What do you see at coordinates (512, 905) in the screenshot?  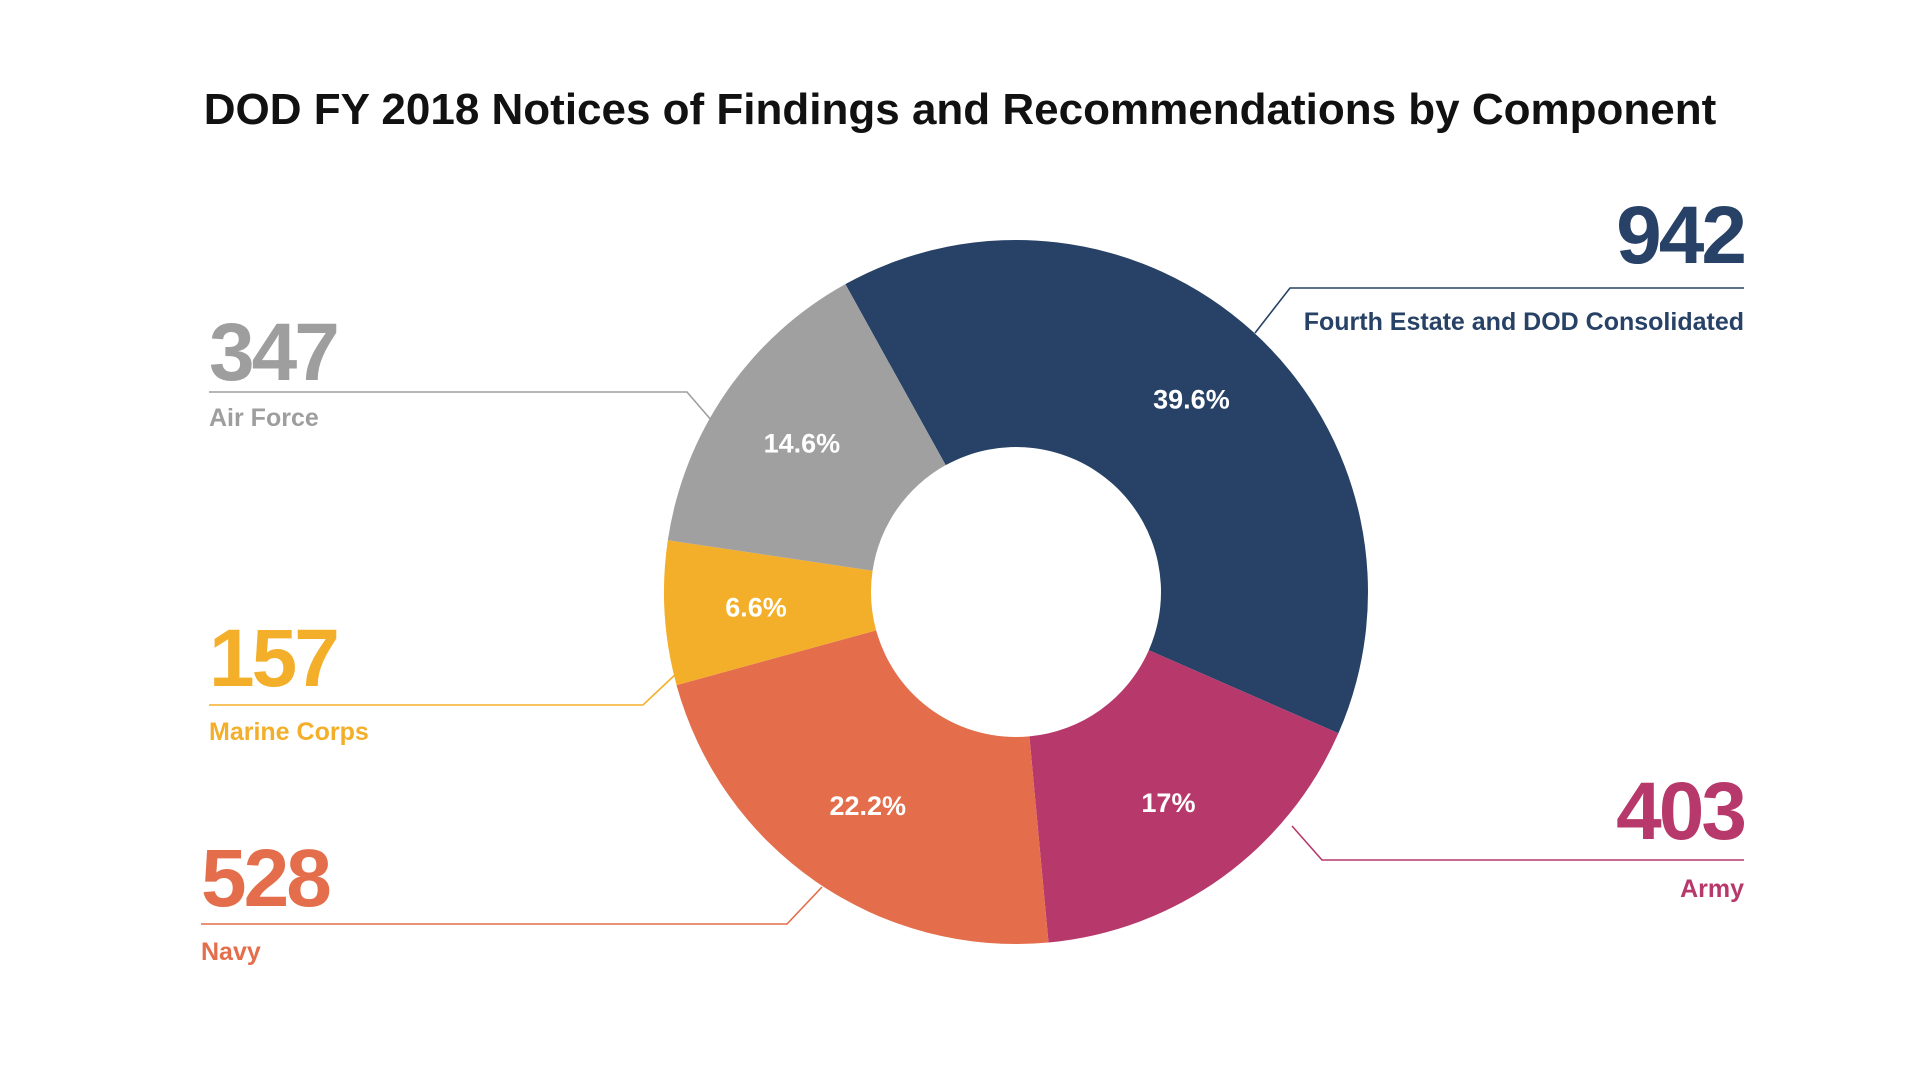 I see `callout-line-navy` at bounding box center [512, 905].